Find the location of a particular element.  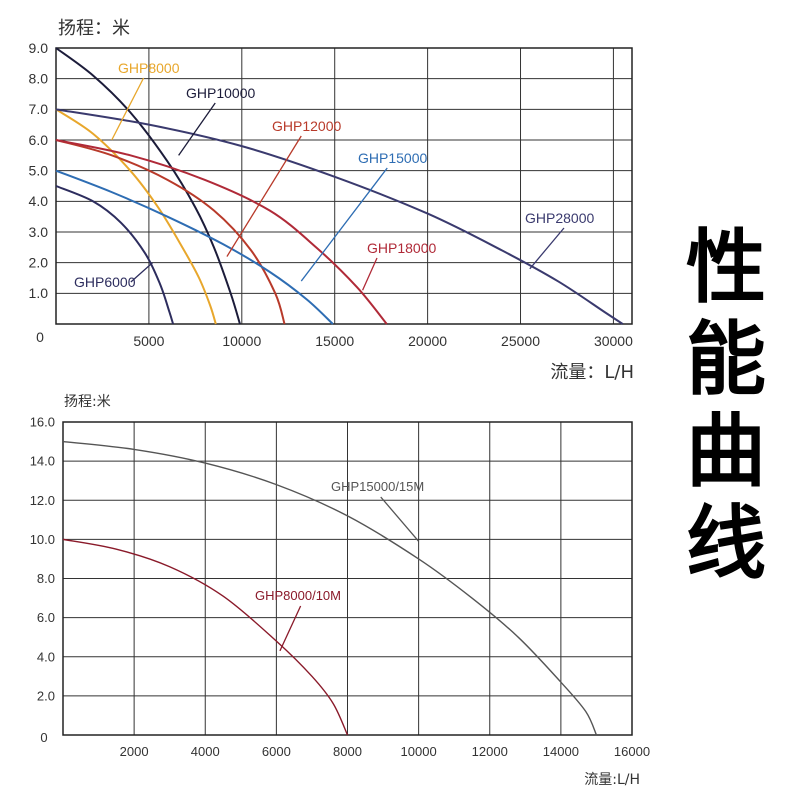

x-tick-label-30000: 30000 is located at coordinates (613, 341).